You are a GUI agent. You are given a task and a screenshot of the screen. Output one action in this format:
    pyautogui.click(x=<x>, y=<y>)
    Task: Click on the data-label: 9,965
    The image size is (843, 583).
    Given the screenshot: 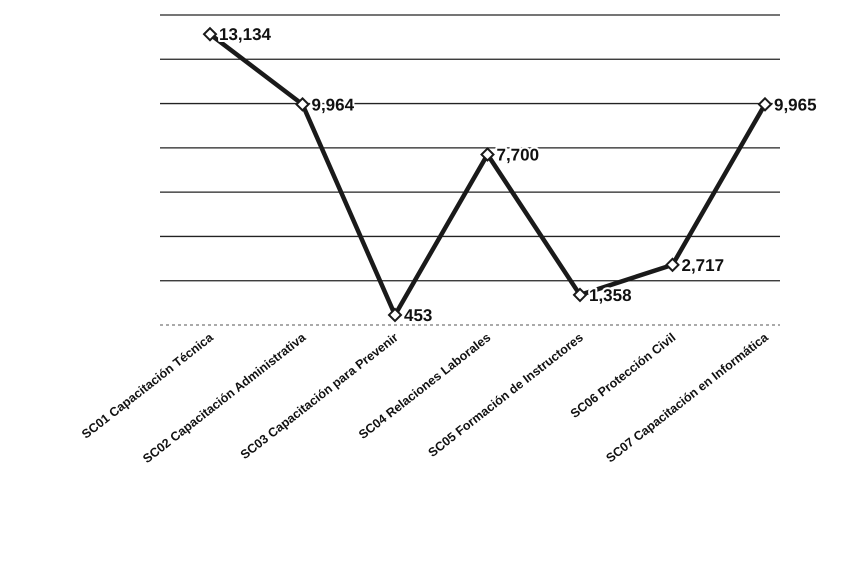 What is the action you would take?
    pyautogui.click(x=795, y=104)
    